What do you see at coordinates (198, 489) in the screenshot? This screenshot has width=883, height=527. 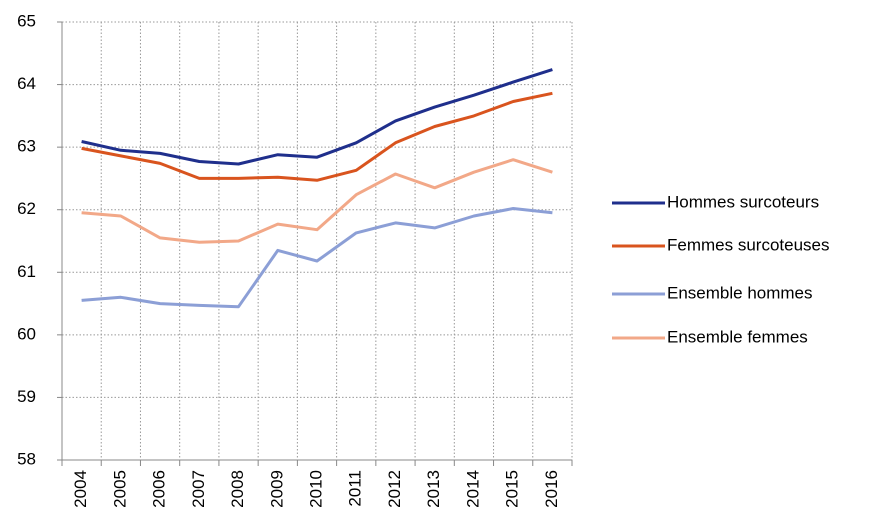 I see `x-tick-label: 2007` at bounding box center [198, 489].